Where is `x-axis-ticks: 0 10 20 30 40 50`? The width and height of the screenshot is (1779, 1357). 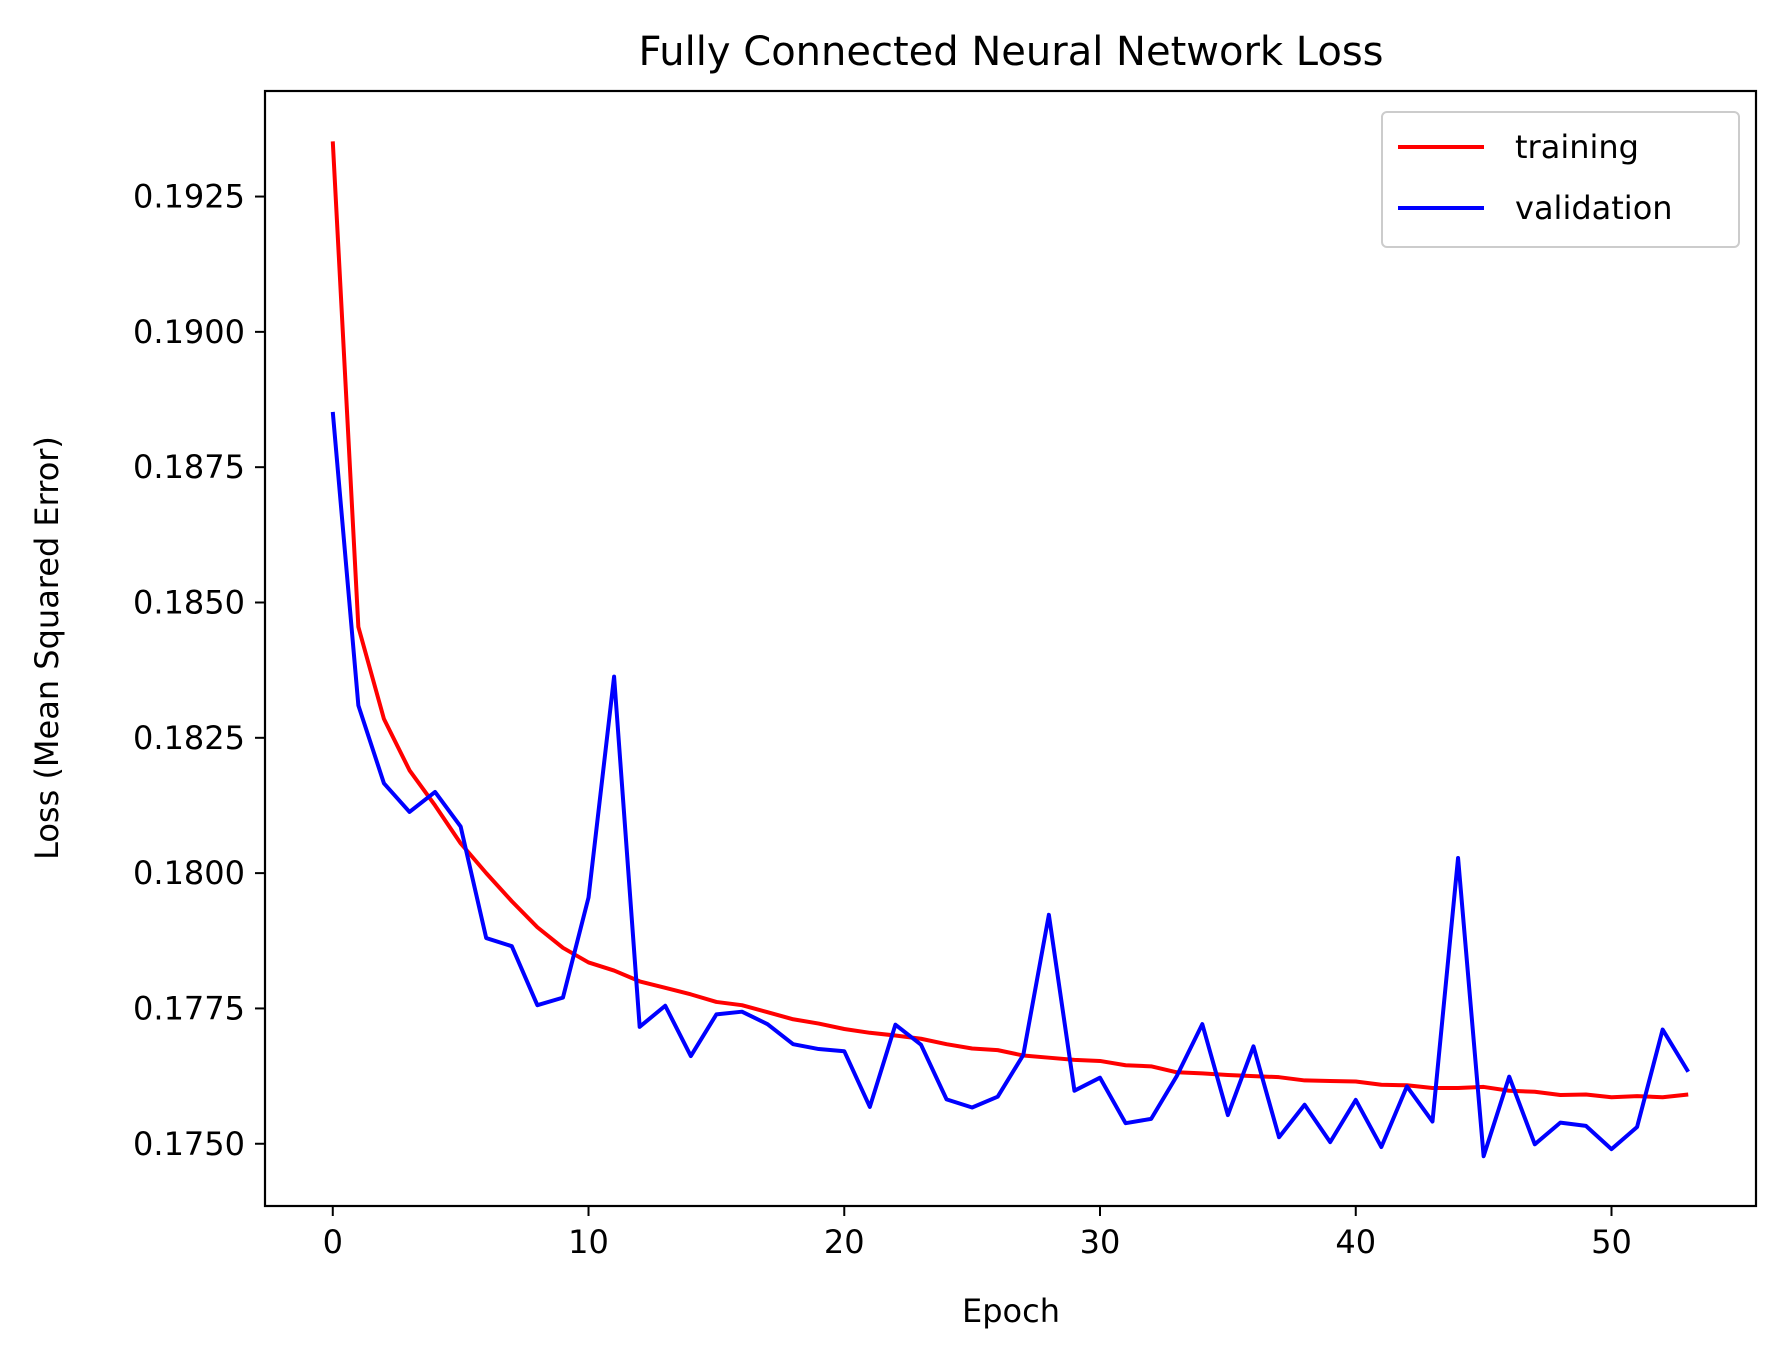
x-axis-ticks: 0 10 20 30 40 50 is located at coordinates (977, 1233).